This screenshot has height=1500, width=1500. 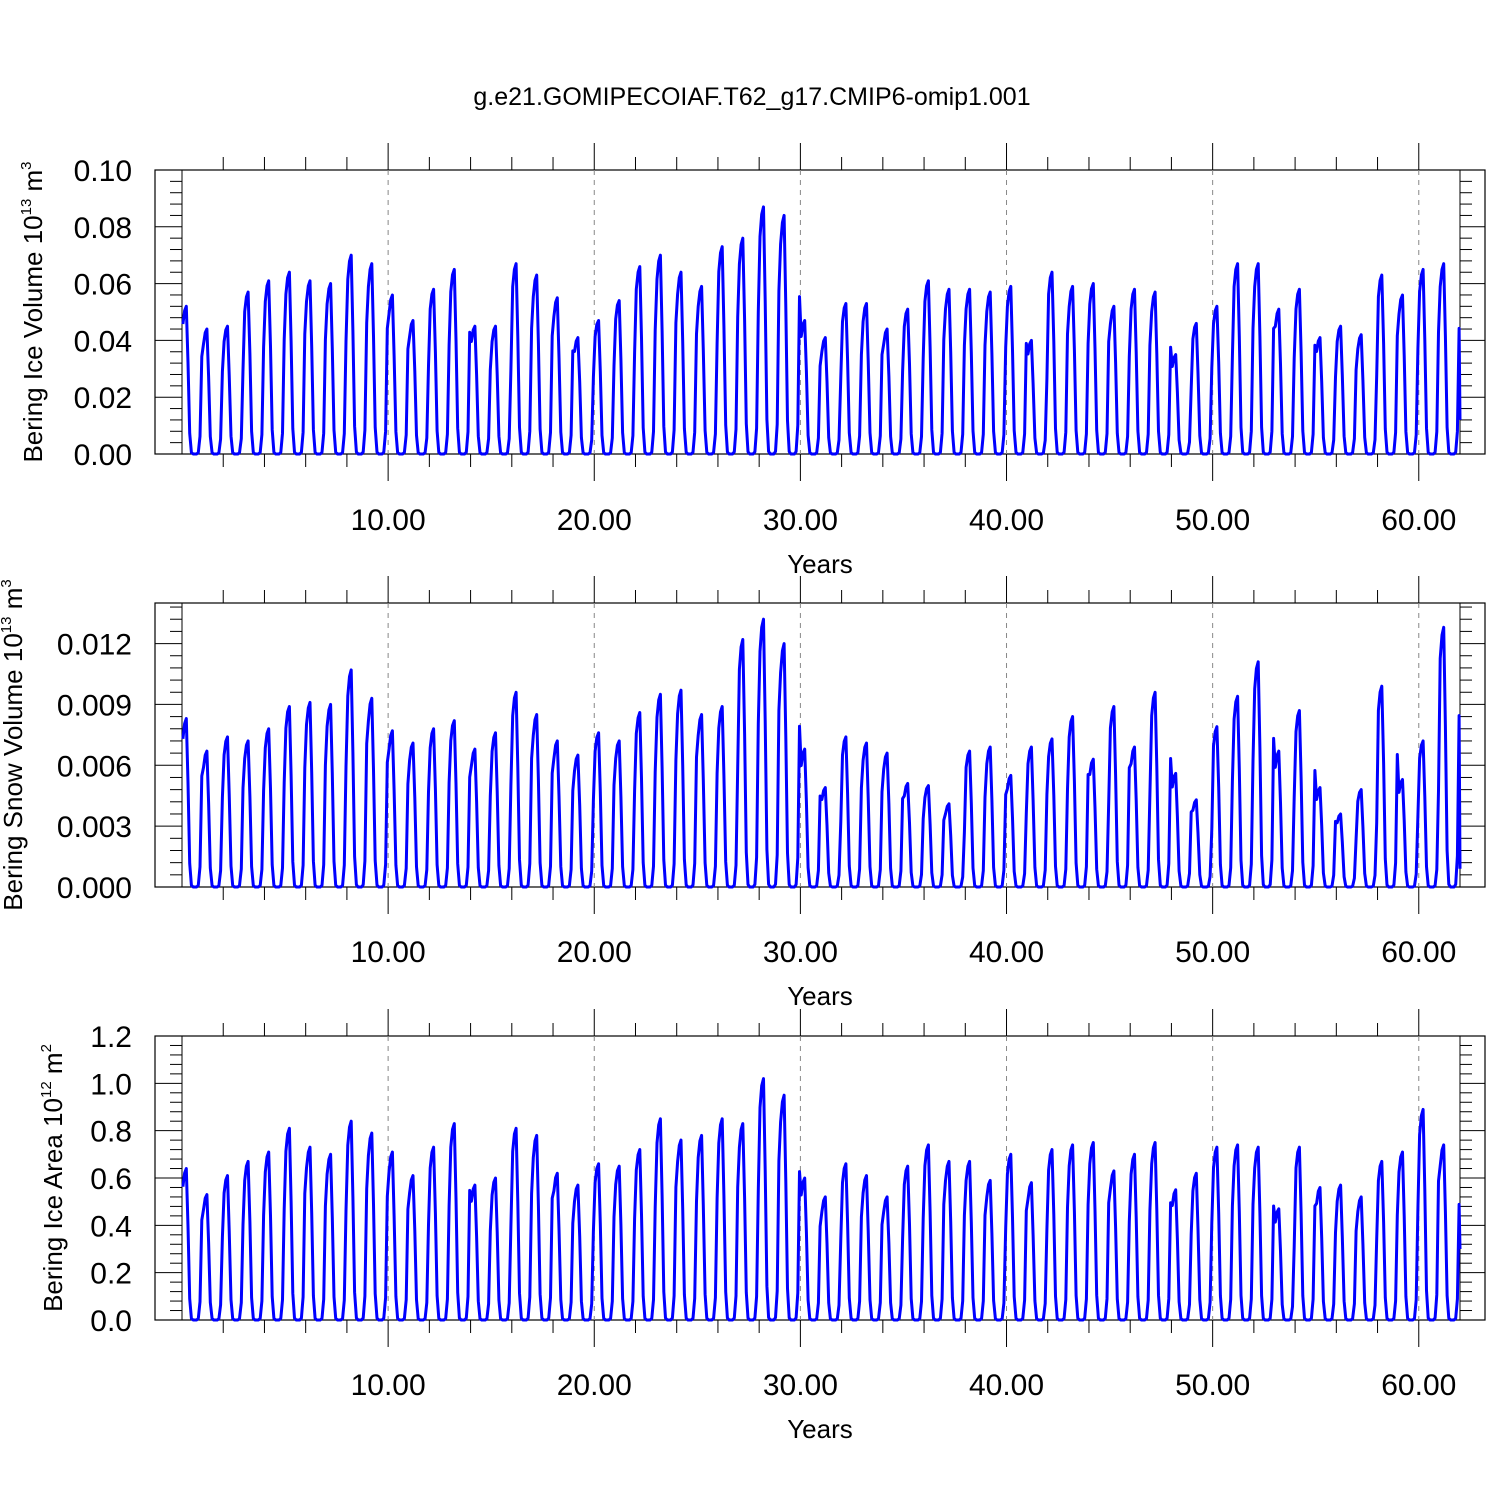 I want to click on y-axis-label-text: Bering Snow Volume 10, so click(x=14, y=772).